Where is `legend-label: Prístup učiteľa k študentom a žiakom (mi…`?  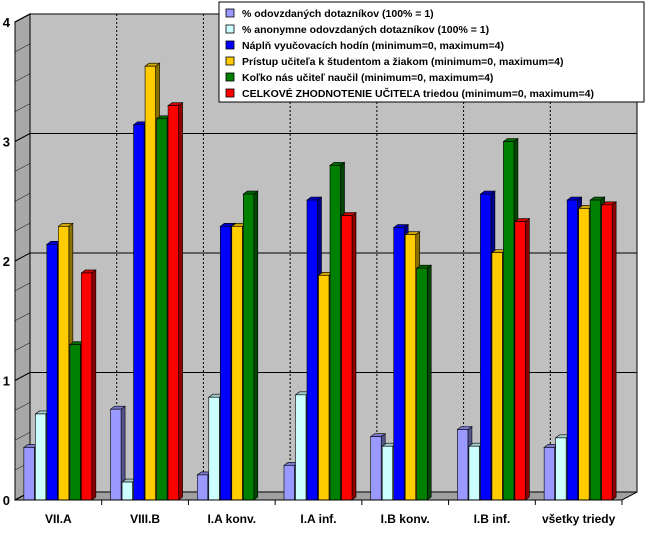 legend-label: Prístup učiteľa k študentom a žiakom (mi… is located at coordinates (402, 62).